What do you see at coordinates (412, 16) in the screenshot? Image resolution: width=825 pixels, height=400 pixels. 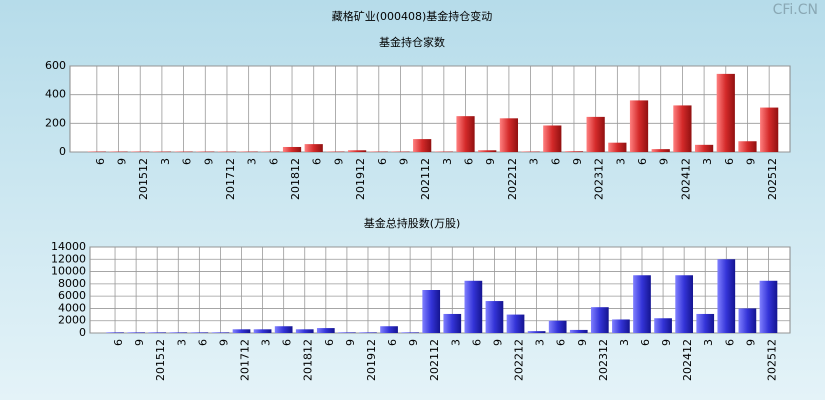 I see `main-title: 藏格矿业(000408)基金持仓变动` at bounding box center [412, 16].